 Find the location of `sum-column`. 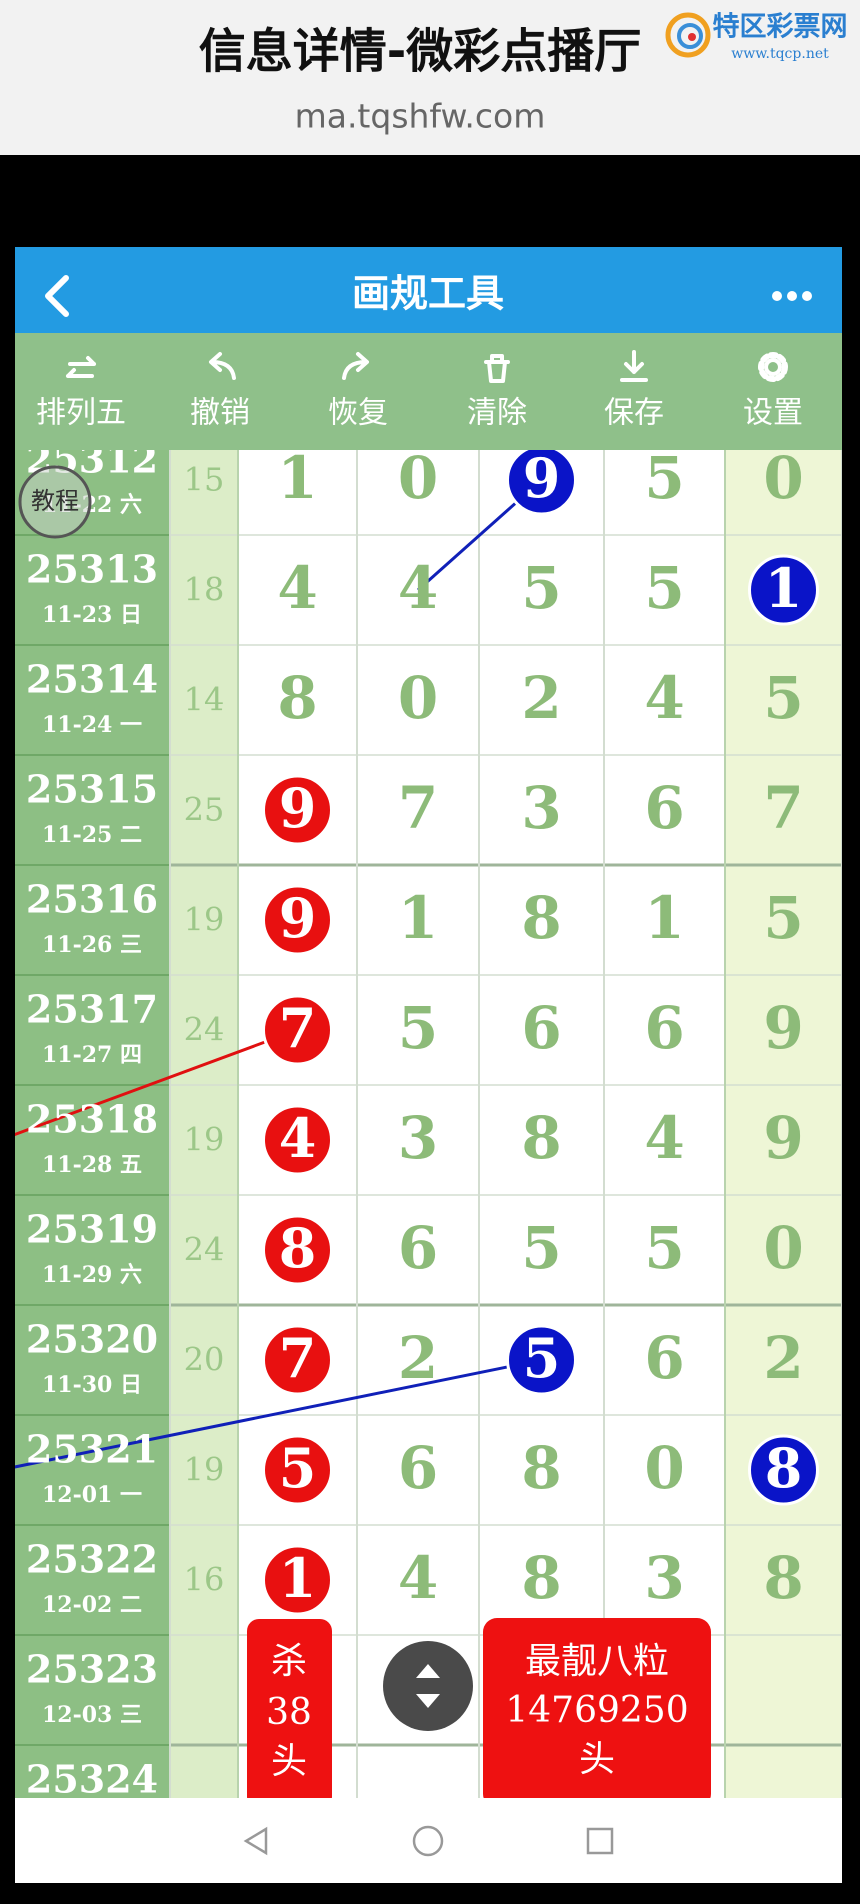

sum-column is located at coordinates (204, 1124).